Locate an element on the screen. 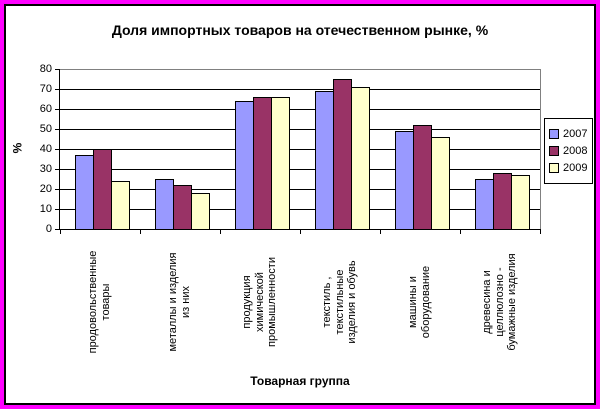 The image size is (600, 409). legend: 2007 2008 2009 is located at coordinates (568, 151).